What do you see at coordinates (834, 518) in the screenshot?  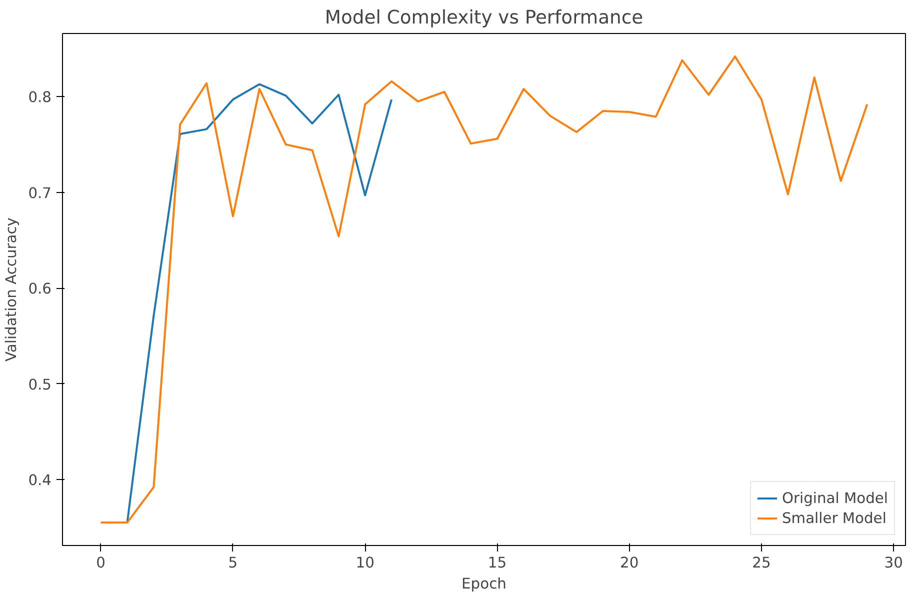 I see `legend-label: Smaller Model` at bounding box center [834, 518].